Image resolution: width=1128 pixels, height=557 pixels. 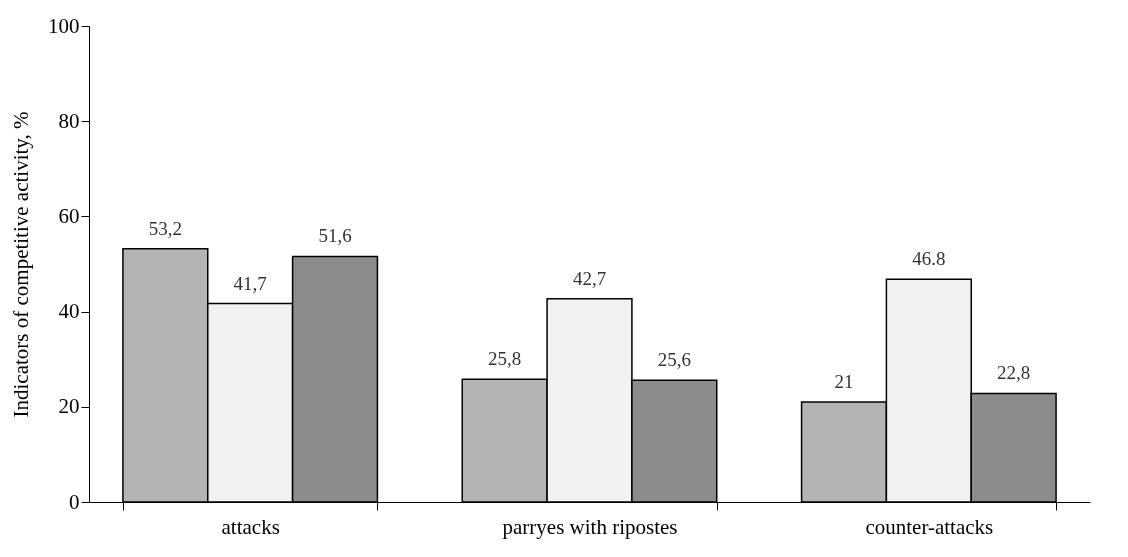 What do you see at coordinates (335, 236) in the screenshot?
I see `data-label: 51,6` at bounding box center [335, 236].